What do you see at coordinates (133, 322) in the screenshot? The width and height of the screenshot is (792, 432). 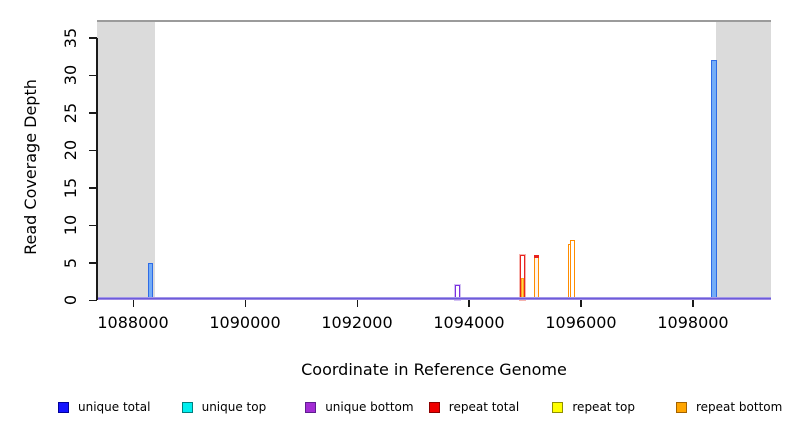 I see `x-tick-label: 1088000` at bounding box center [133, 322].